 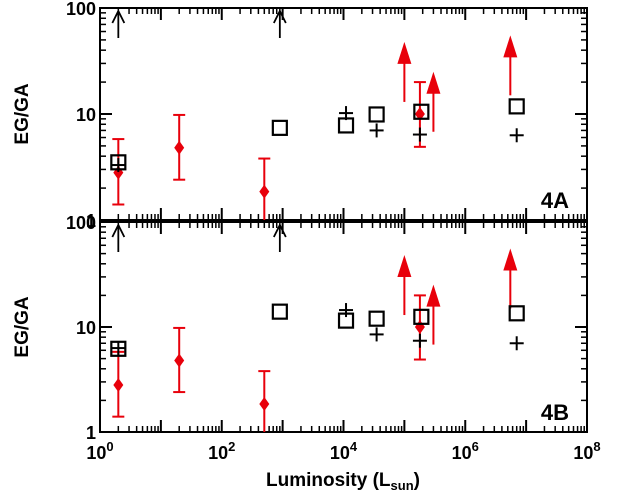 What do you see at coordinates (586, 451) in the screenshot?
I see `x-tick-label: 10⁸` at bounding box center [586, 451].